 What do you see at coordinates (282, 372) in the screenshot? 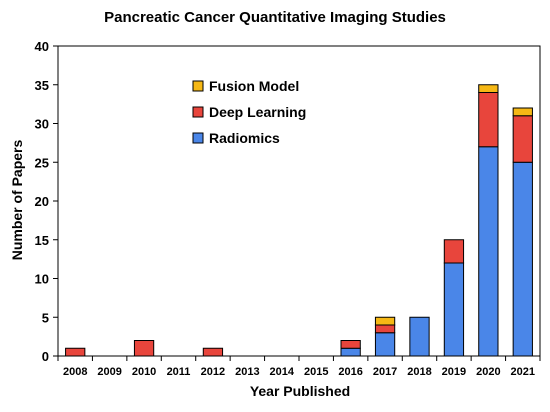
I see `x-tick-label-2014: 2014` at bounding box center [282, 372].